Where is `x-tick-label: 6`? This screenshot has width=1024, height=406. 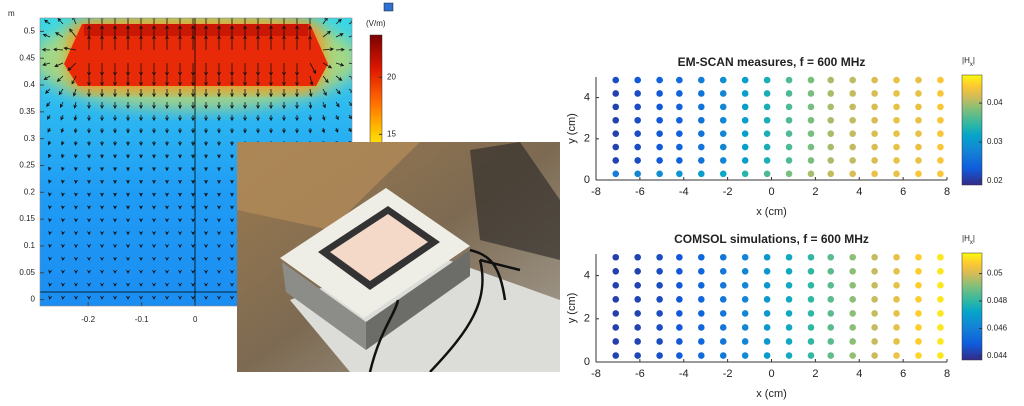
x-tick-label: 6 is located at coordinates (903, 374).